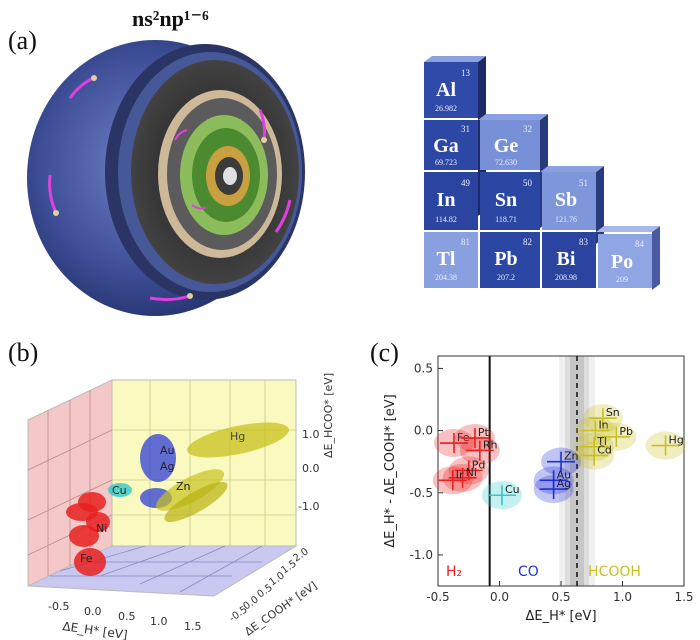  I want to click on svg-text: Pd, so click(479, 464).